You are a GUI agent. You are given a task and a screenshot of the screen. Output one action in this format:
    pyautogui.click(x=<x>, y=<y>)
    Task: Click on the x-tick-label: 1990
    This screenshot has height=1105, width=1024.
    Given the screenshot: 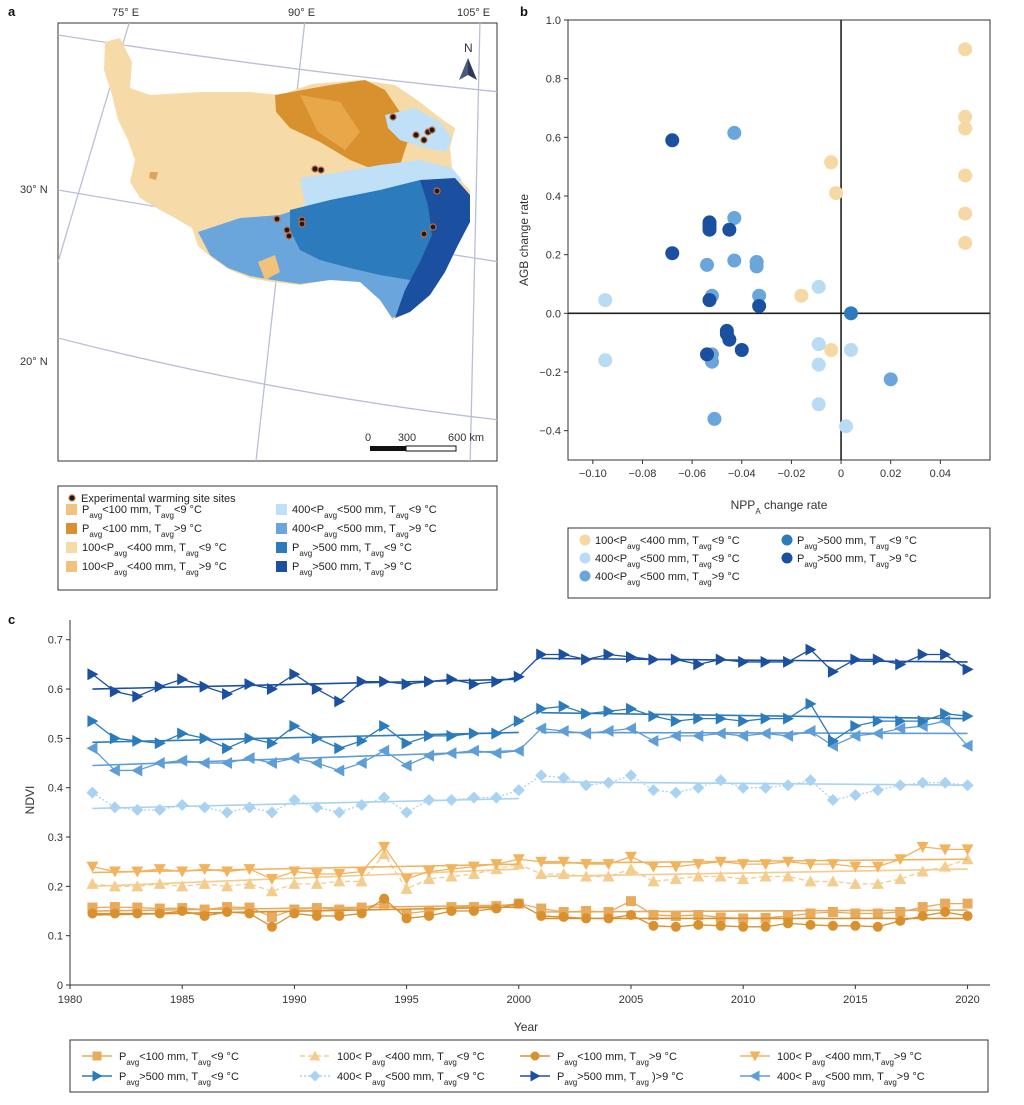 What is the action you would take?
    pyautogui.click(x=294, y=1000)
    